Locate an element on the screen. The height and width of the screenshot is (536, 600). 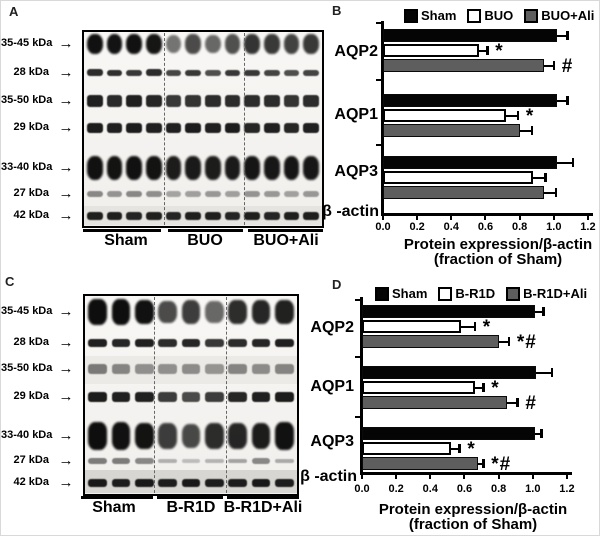
legend-swatch-b-r1d-ali is located at coordinates (513, 293).